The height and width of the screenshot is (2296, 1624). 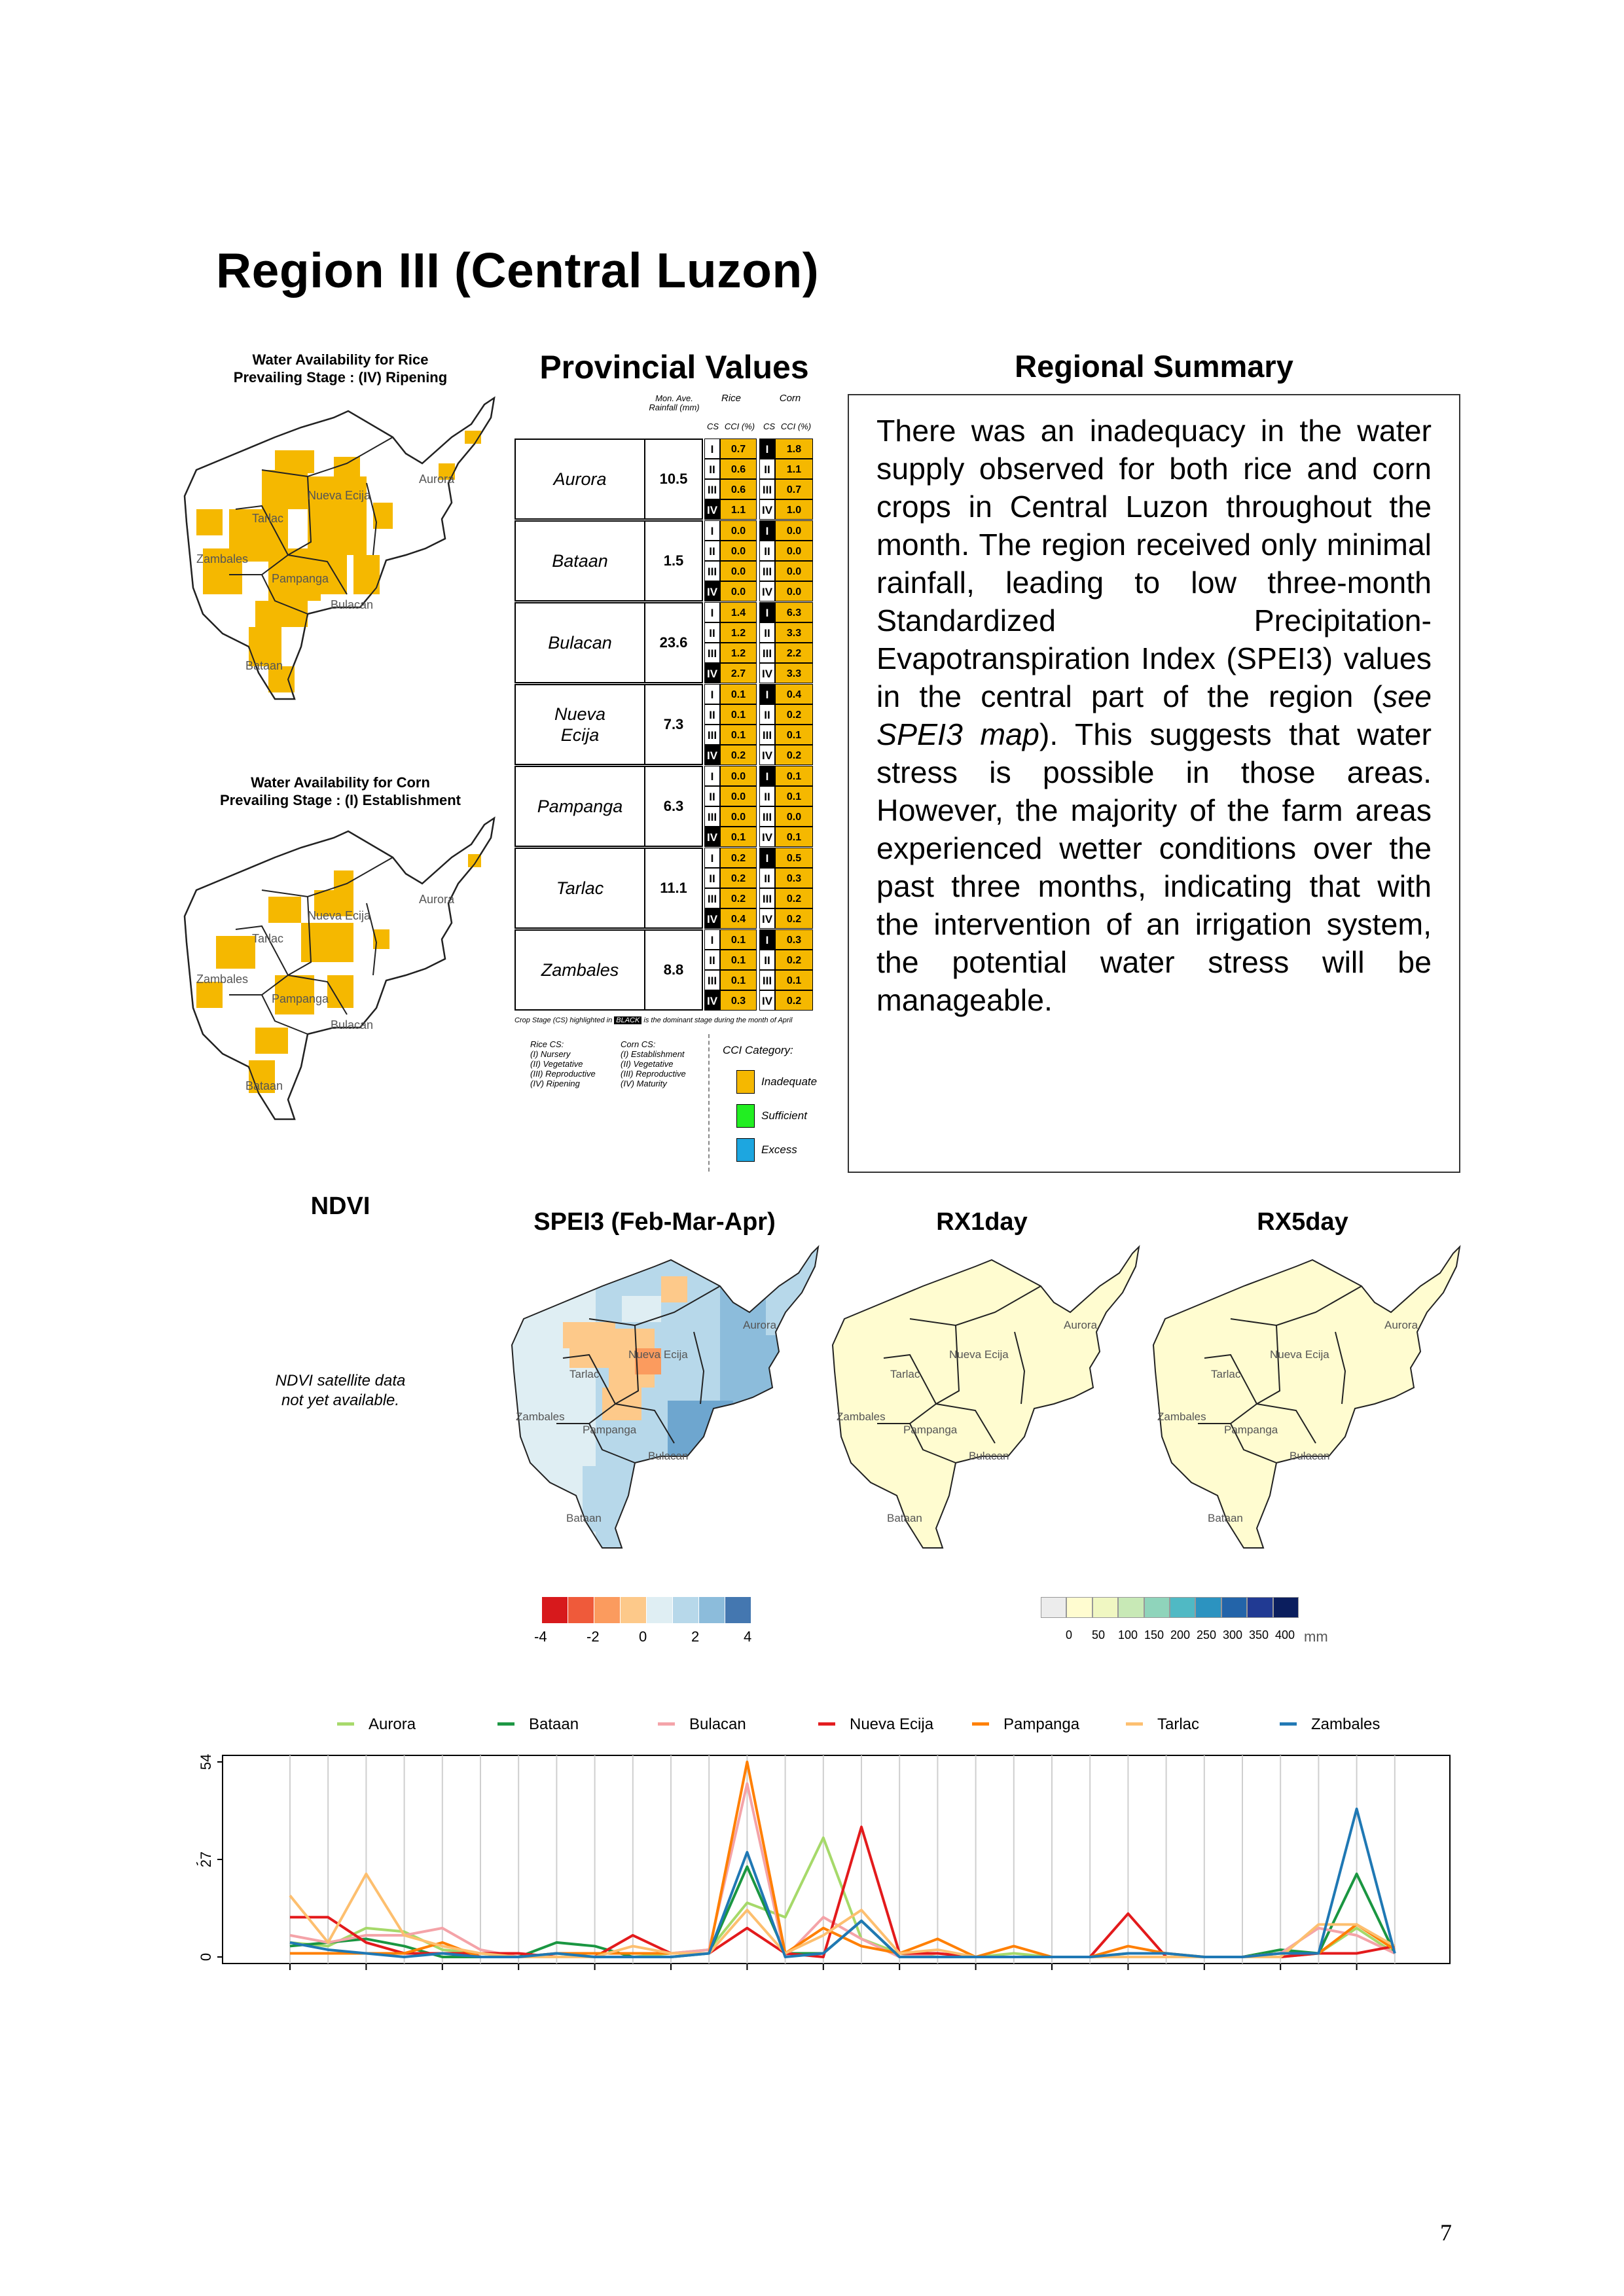 What do you see at coordinates (712, 837) in the screenshot?
I see `rice-crop-stage: IV` at bounding box center [712, 837].